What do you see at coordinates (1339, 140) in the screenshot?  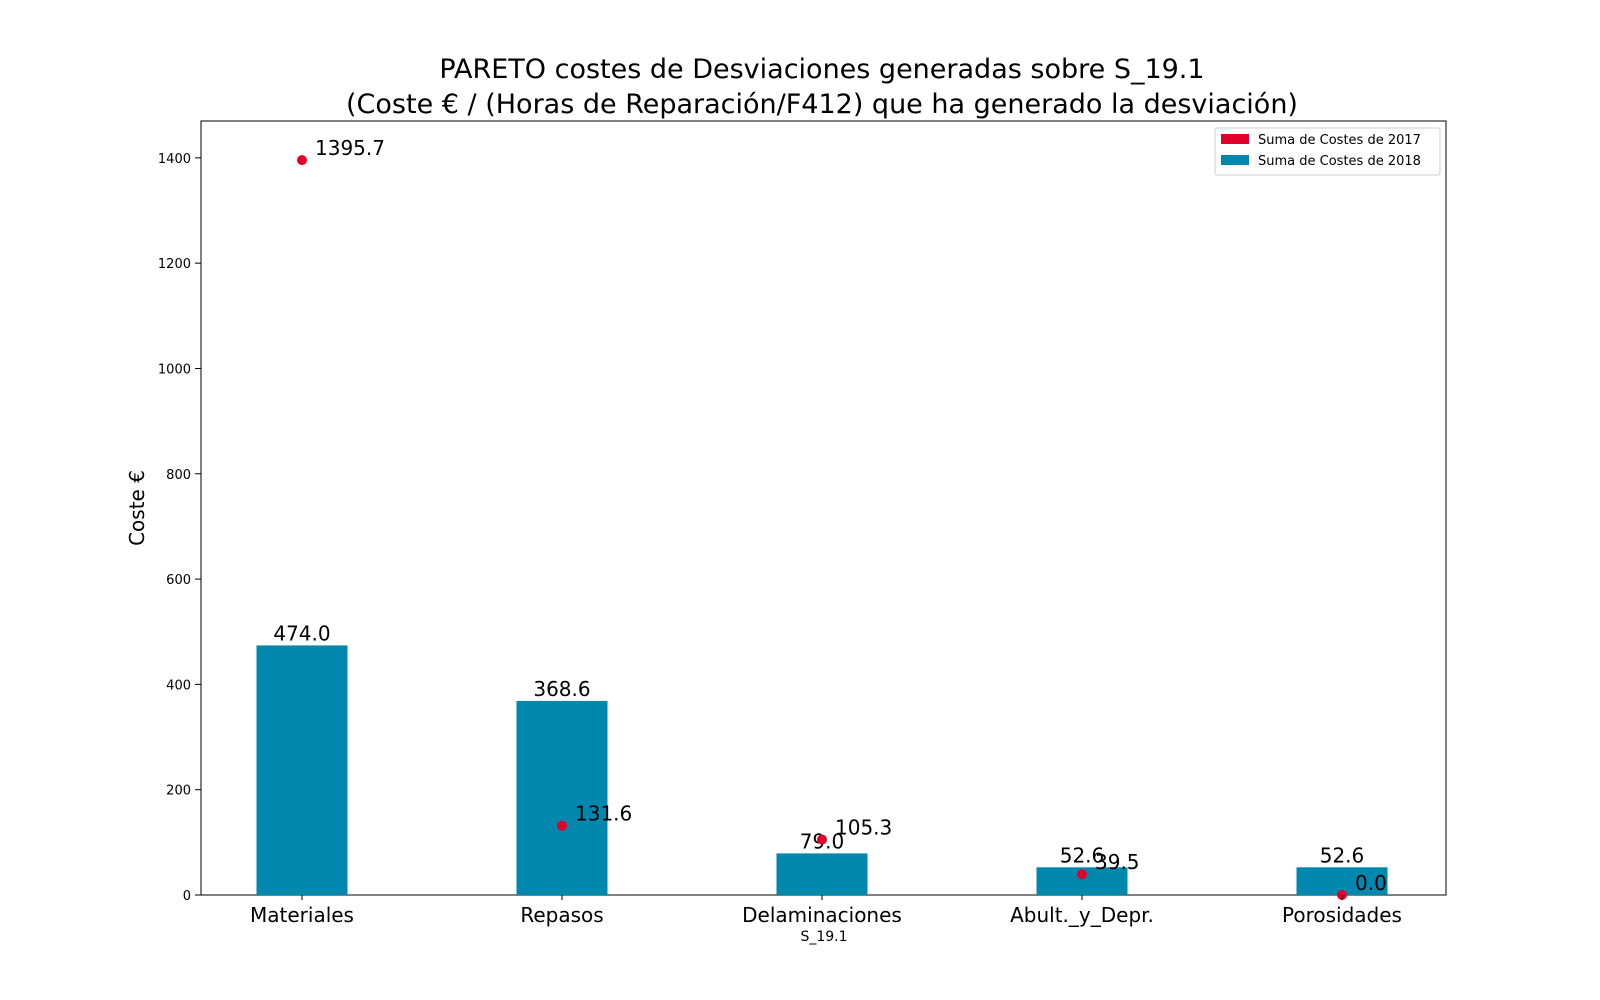 I see `legend-label-2017: Suma de Costes de 2017` at bounding box center [1339, 140].